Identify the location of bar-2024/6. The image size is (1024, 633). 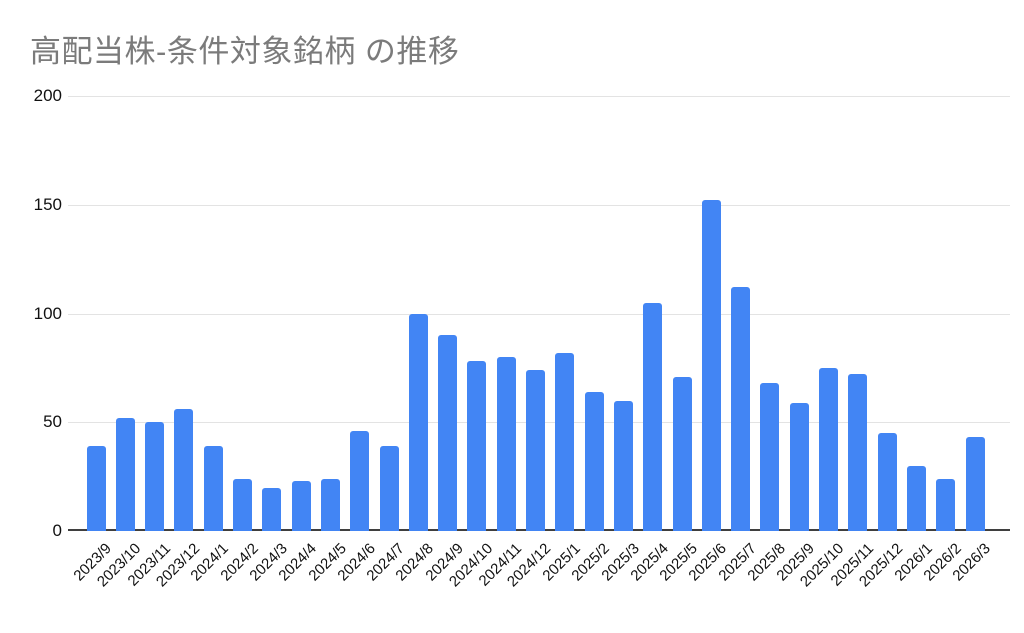
(360, 480).